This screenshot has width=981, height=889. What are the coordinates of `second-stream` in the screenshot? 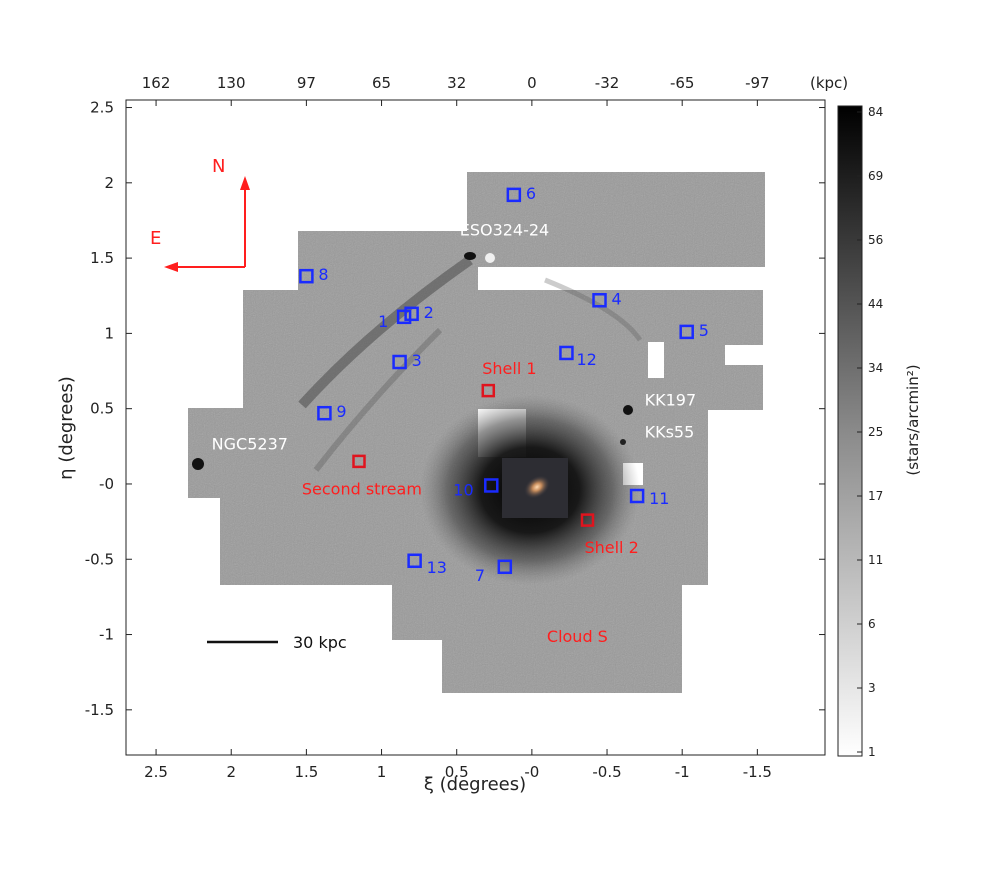 It's located at (378, 399).